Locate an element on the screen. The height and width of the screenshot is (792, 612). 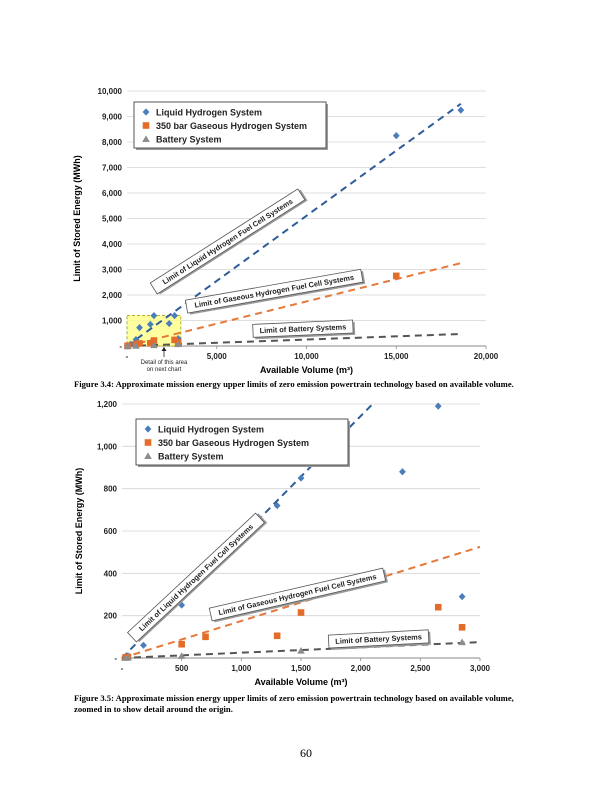
x-tick-label: 1,000 is located at coordinates (241, 668).